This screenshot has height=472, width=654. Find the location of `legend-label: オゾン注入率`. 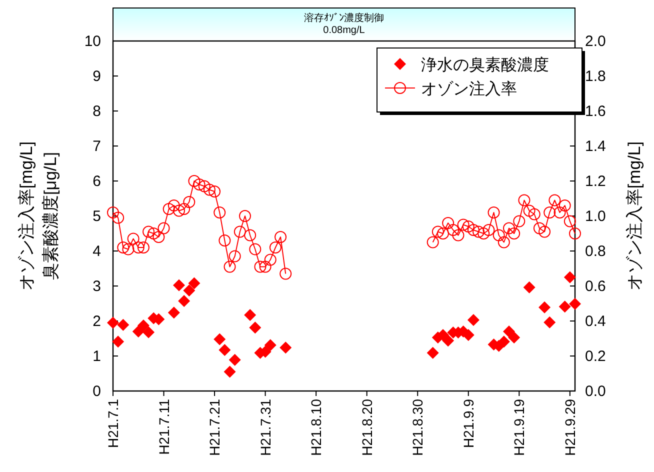

legend-label: オゾン注入率 is located at coordinates (469, 89).